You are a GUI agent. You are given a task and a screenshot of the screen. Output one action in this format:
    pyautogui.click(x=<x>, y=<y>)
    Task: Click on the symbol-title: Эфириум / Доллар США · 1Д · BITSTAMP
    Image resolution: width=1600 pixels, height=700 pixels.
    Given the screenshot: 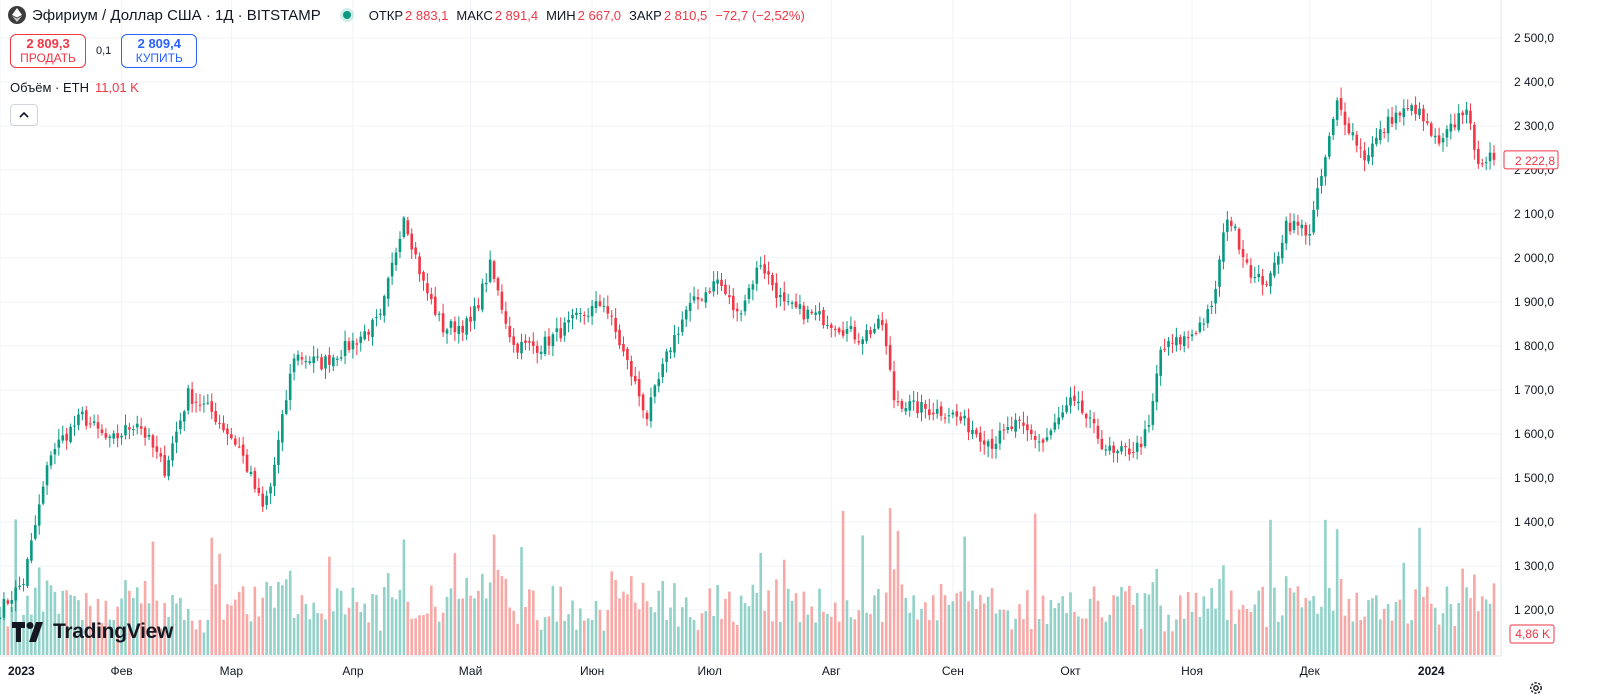 What is the action you would take?
    pyautogui.click(x=176, y=15)
    